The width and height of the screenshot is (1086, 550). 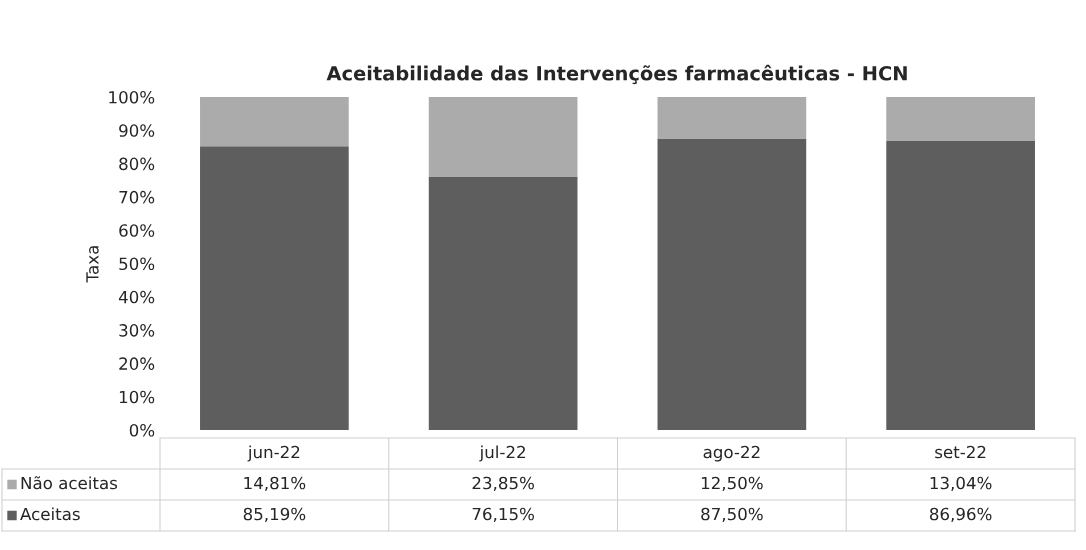 I want to click on y-tick-label: 100%, so click(x=132, y=97).